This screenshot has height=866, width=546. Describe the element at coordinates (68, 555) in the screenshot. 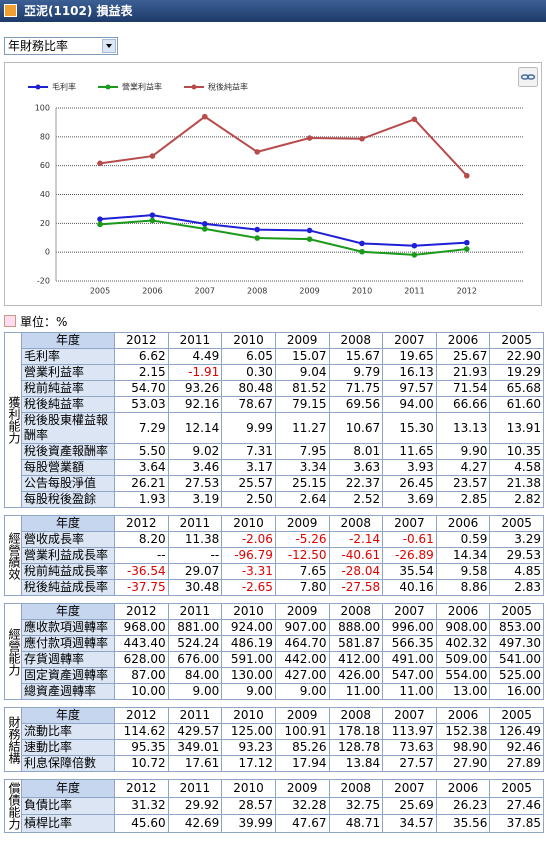

I see `row-label: 營業利益成長率` at that location.